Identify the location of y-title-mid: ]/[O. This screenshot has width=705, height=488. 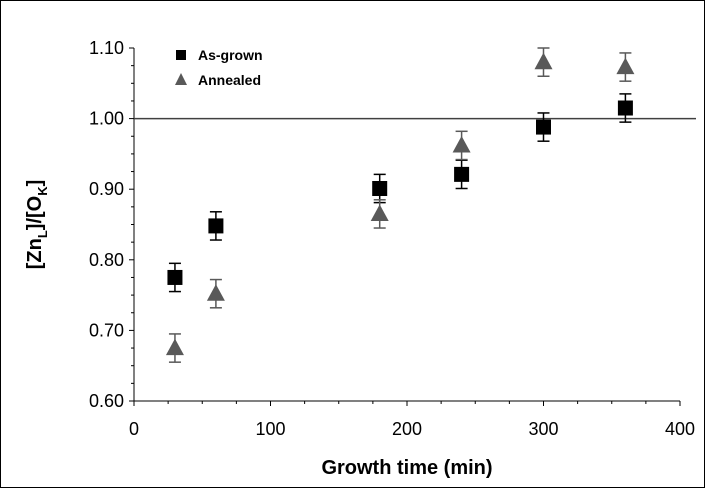
(35, 213).